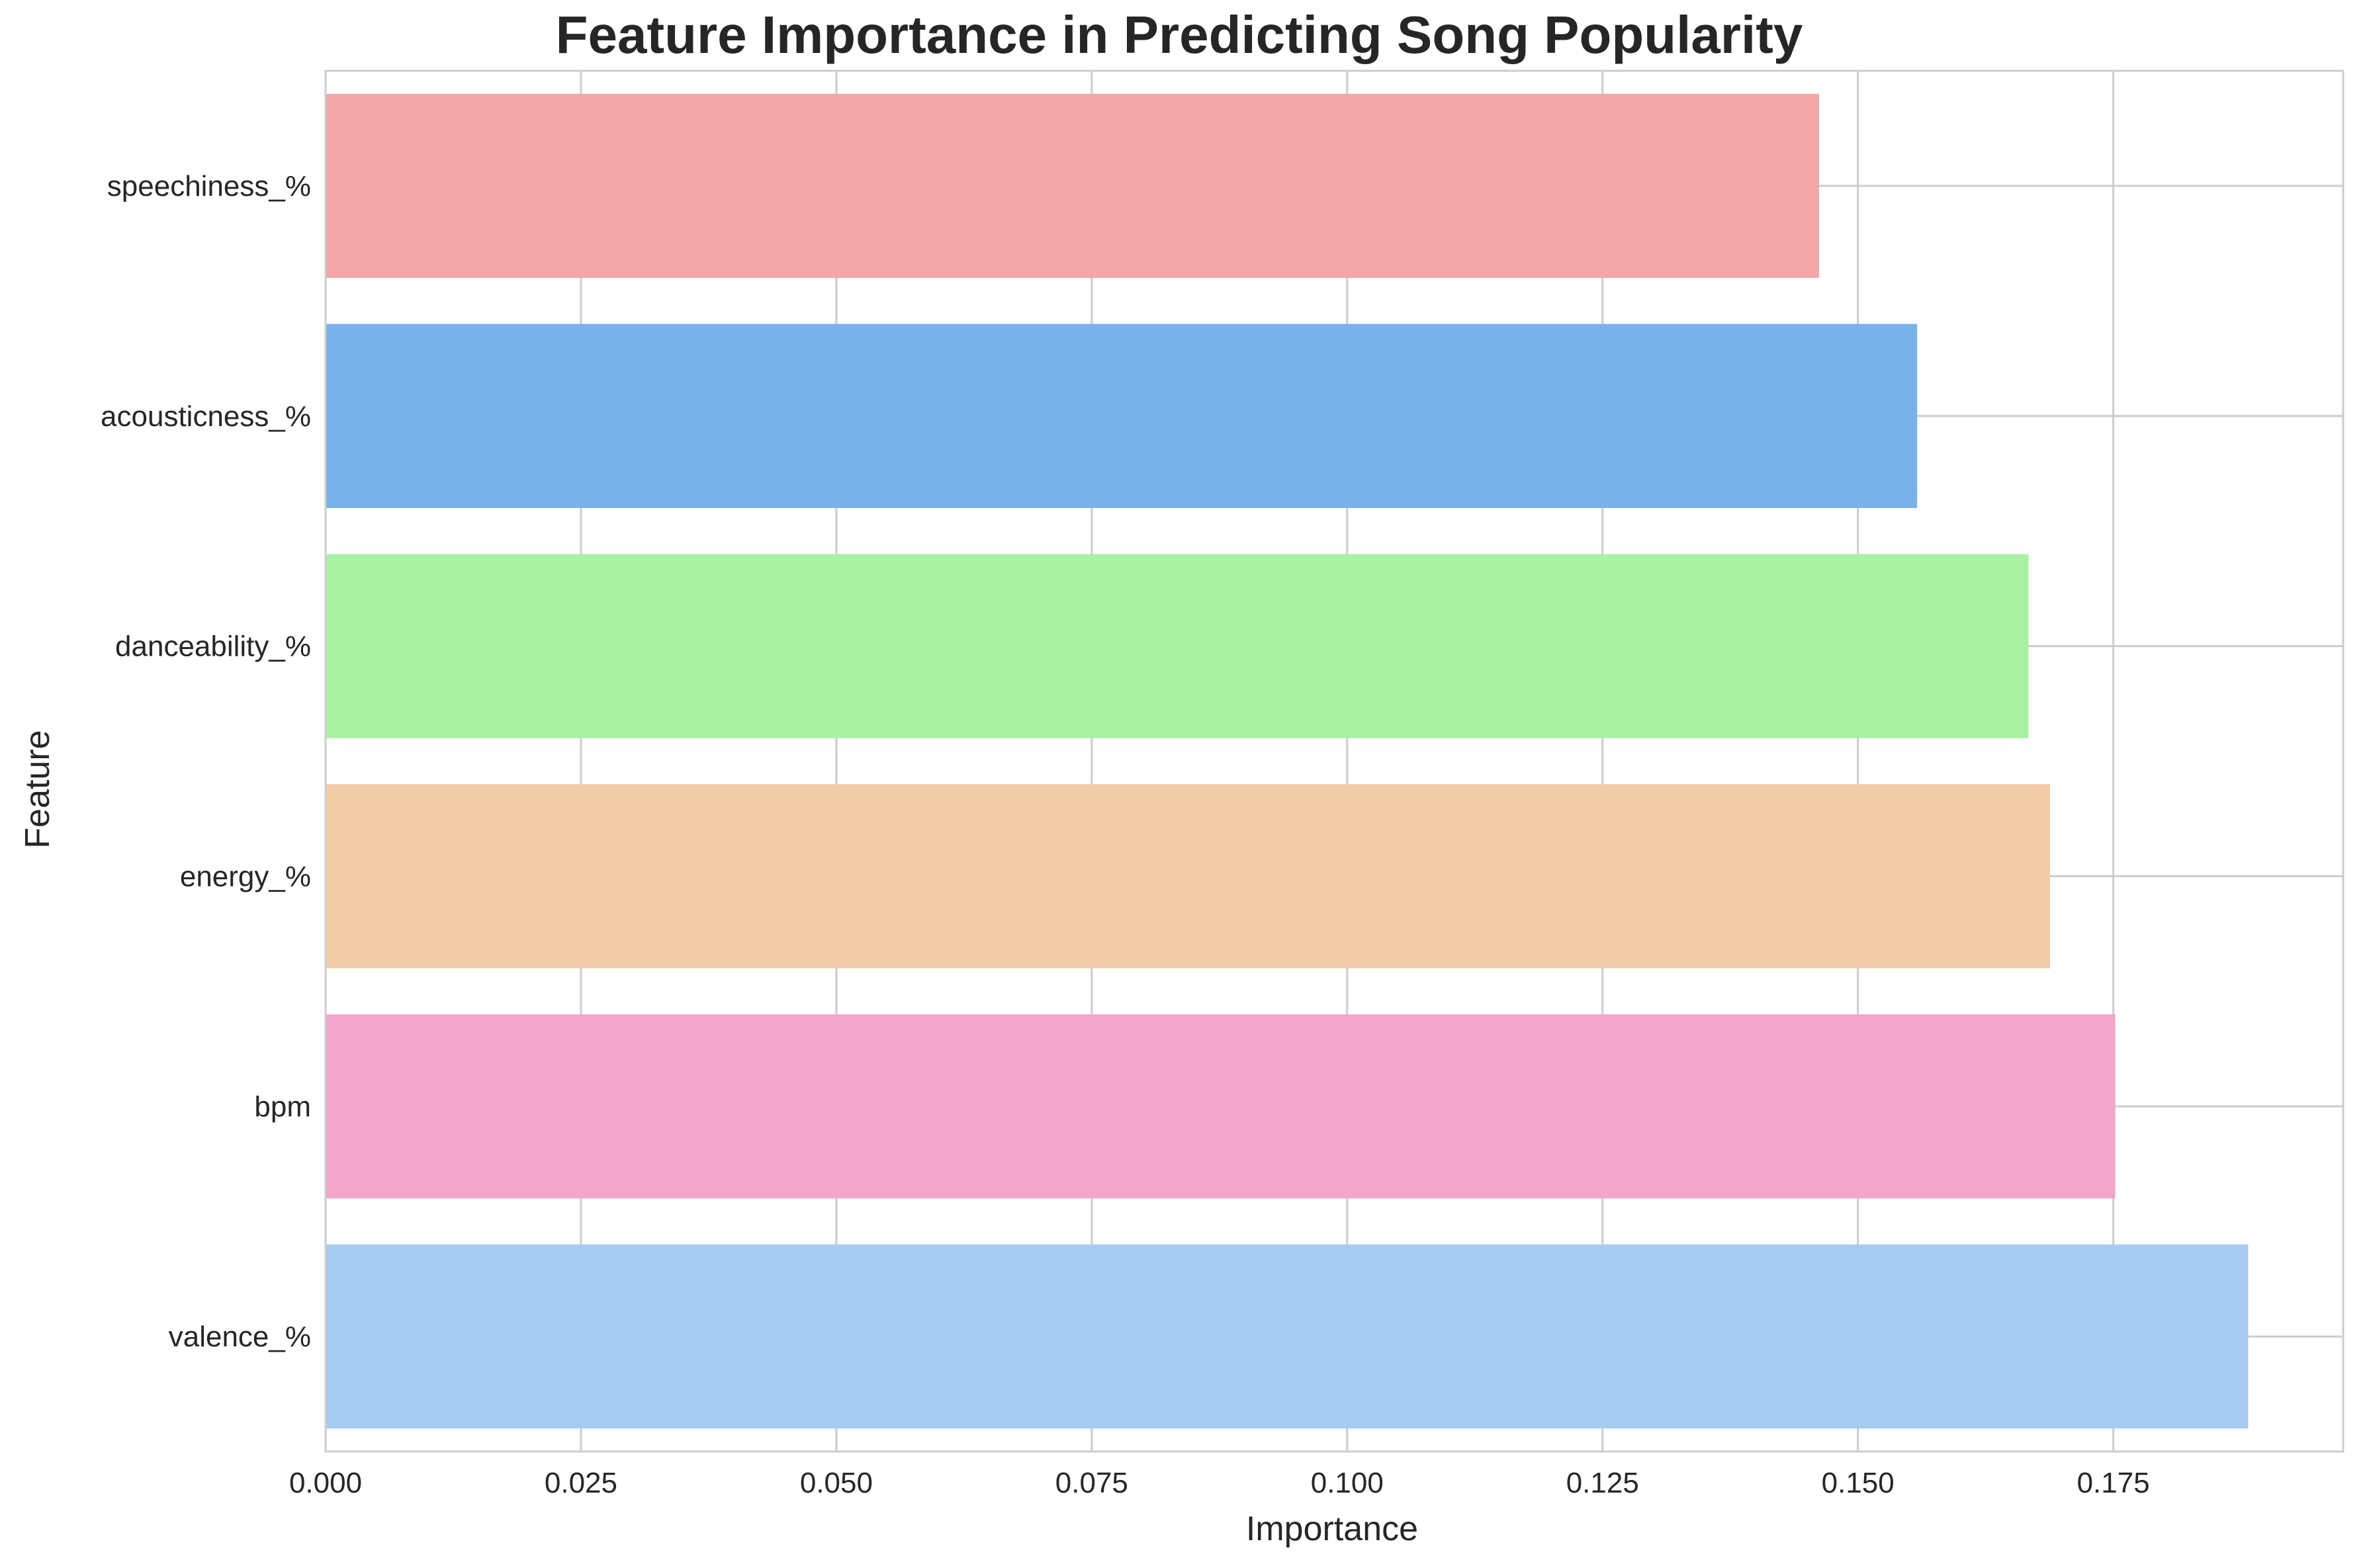 This screenshot has width=2363, height=1568. What do you see at coordinates (1287, 1336) in the screenshot?
I see `bar-valence` at bounding box center [1287, 1336].